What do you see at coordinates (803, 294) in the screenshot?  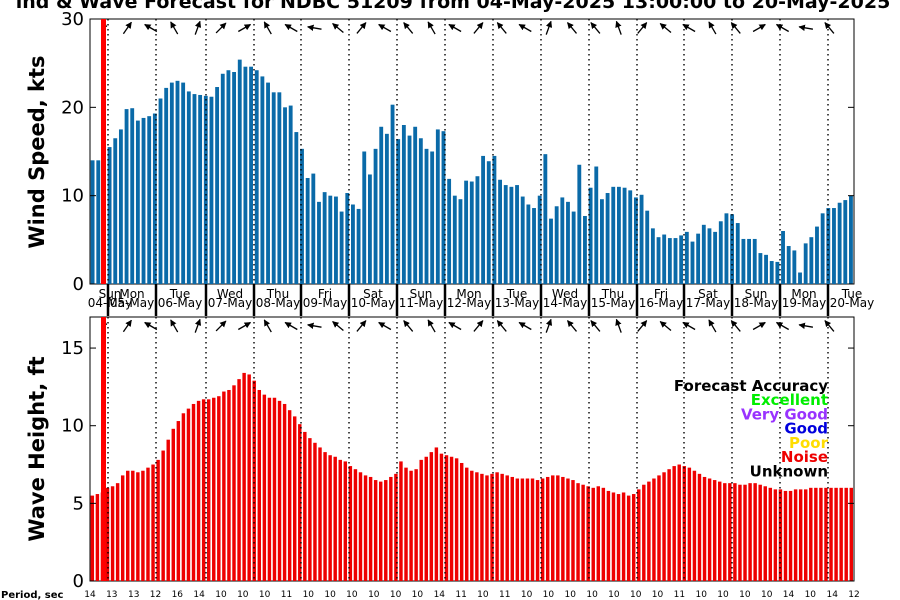 I see `day-label: Mon` at bounding box center [803, 294].